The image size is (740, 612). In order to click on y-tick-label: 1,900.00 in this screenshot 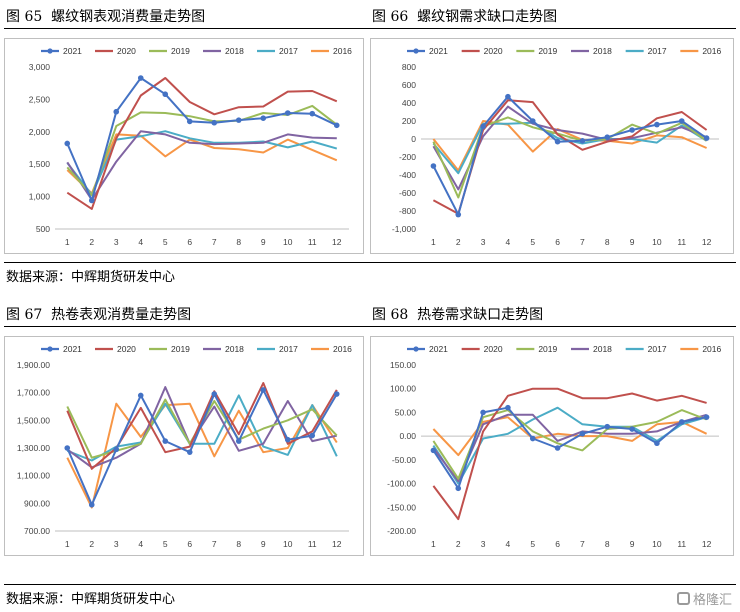, I will do `click(33, 365)`.